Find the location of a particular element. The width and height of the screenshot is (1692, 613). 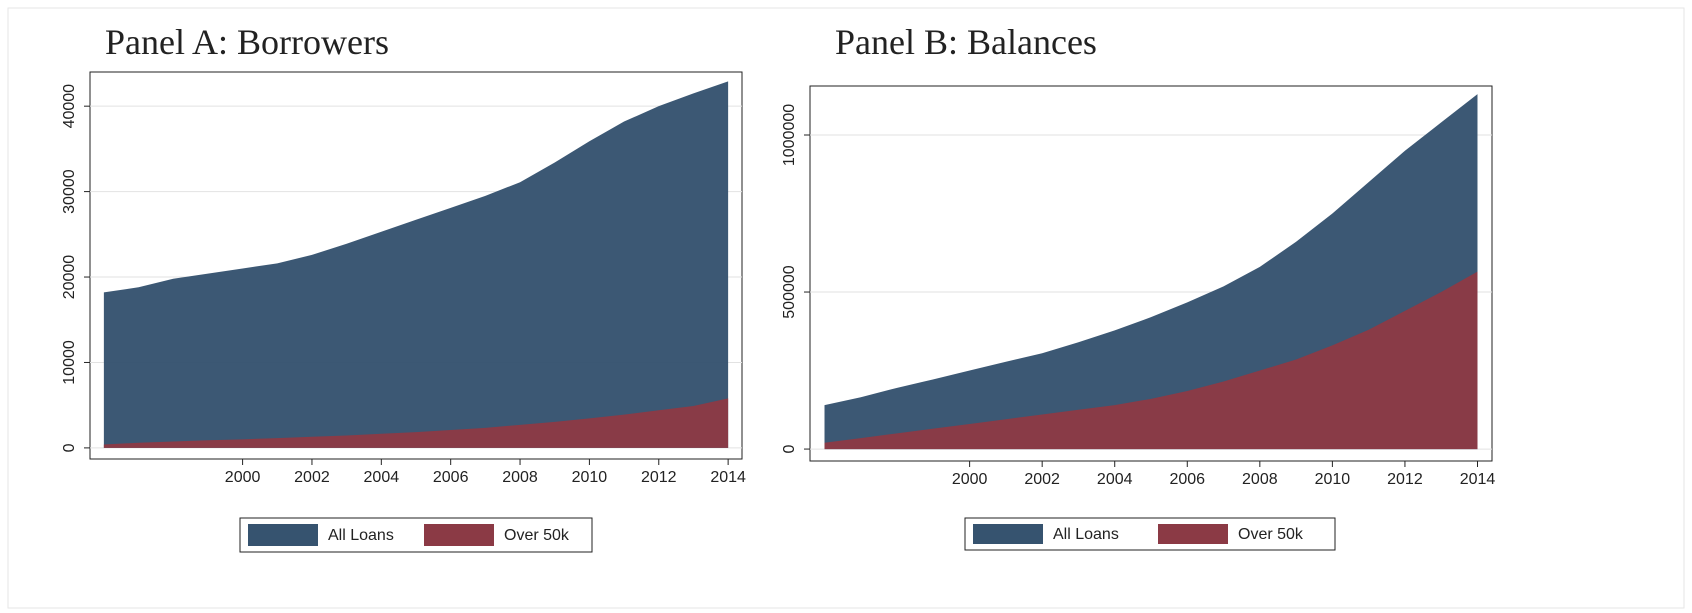

y-tick-label: 40000 is located at coordinates (69, 106).